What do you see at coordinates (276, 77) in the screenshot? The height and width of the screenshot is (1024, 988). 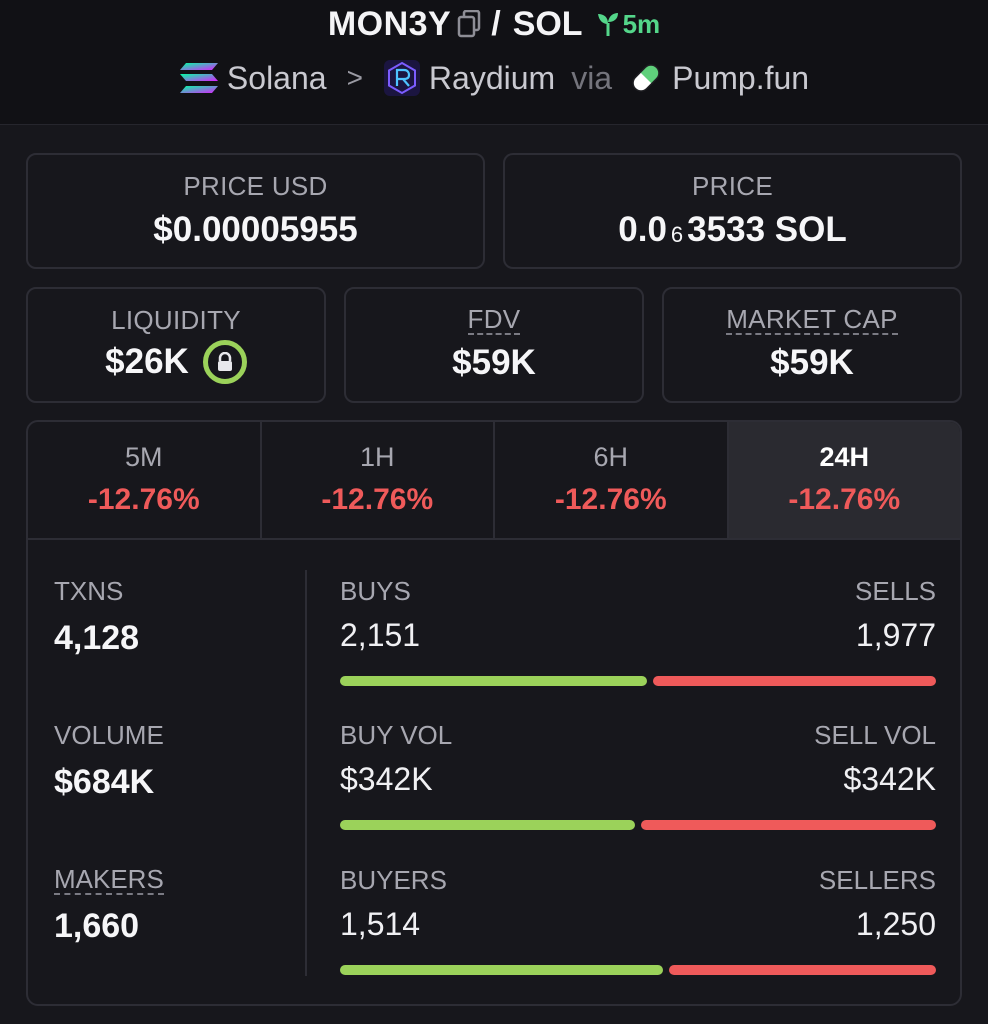 I see `chain-link: Solana` at bounding box center [276, 77].